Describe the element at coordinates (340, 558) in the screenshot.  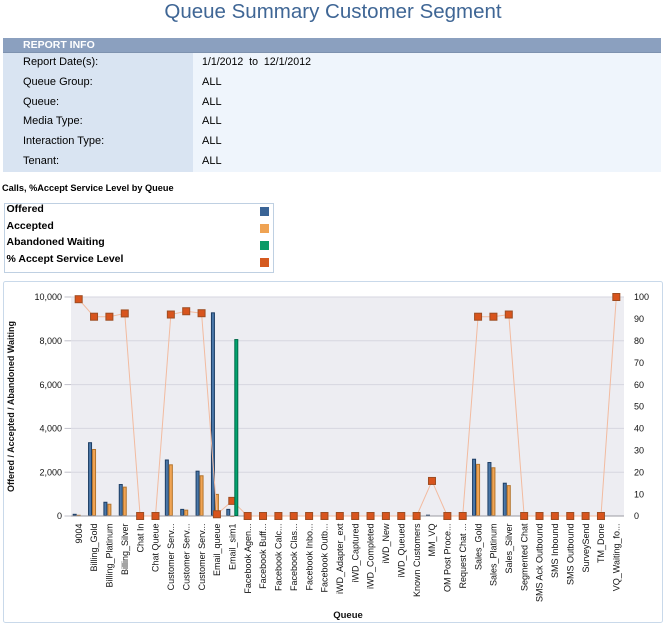
I see `svg-text: iWD_Adapter_ext` at that location.